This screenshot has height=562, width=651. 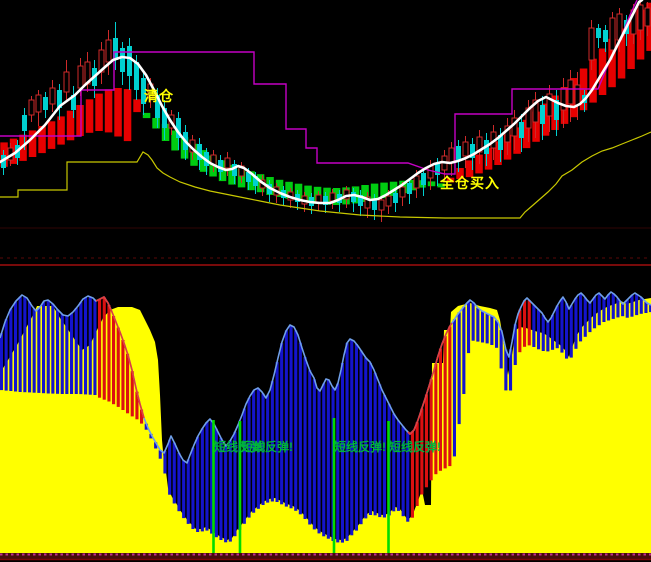 What do you see at coordinates (360, 447) in the screenshot?
I see `rebound-label-3: 短线反弹!` at bounding box center [360, 447].